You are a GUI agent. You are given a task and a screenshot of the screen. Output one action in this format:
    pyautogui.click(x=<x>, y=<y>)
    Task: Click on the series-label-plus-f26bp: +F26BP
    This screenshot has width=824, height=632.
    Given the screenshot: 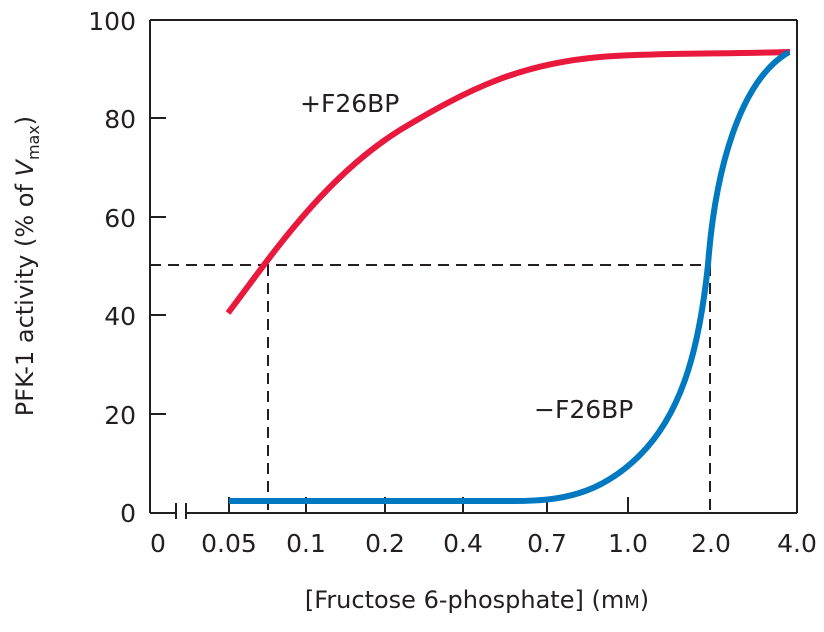 What is the action you would take?
    pyautogui.click(x=349, y=103)
    